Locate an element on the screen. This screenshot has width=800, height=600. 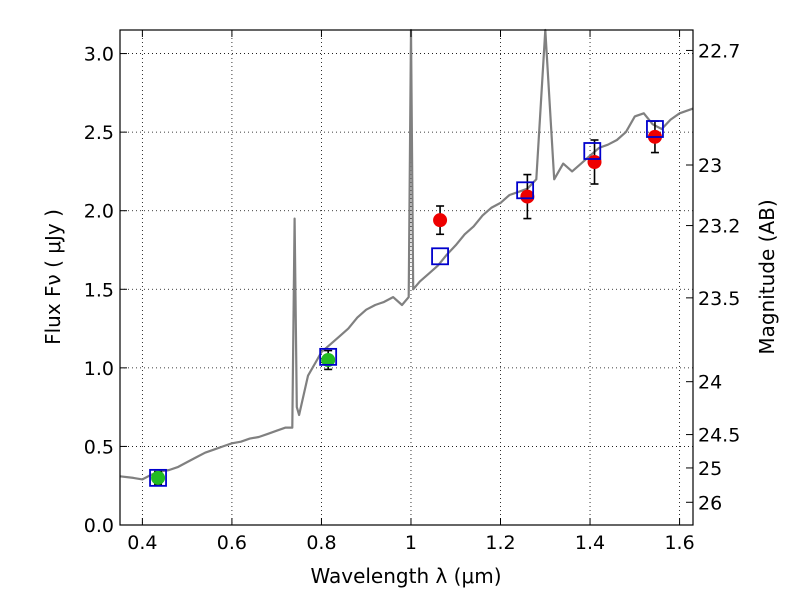
y-tick-labels: 0.0 0.5 1.0 1.5 2.0 2.5 3.0 is located at coordinates (99, 290).